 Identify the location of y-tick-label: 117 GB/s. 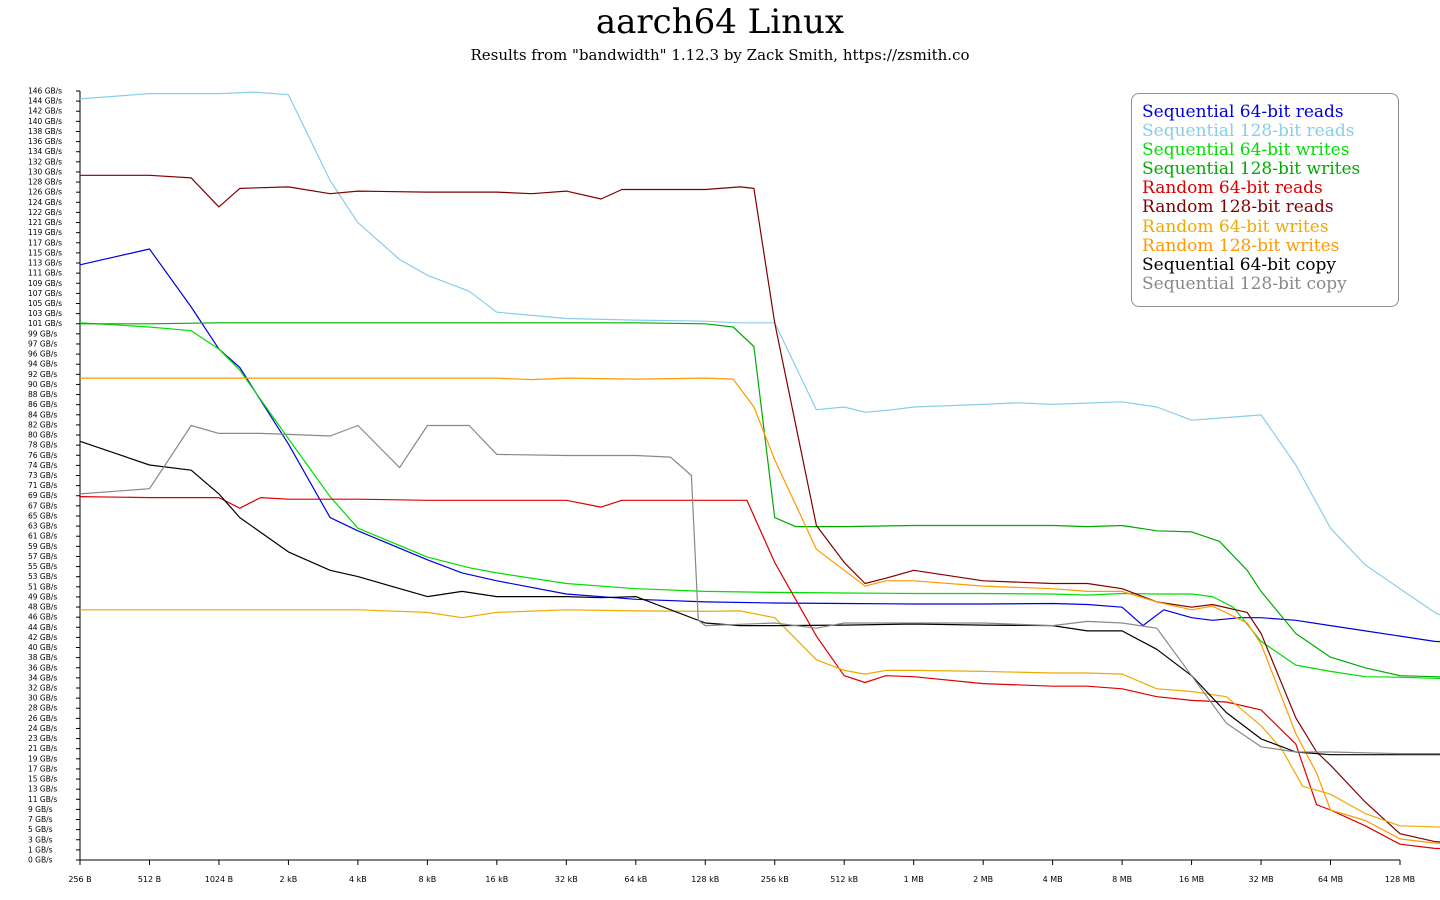
(45, 242).